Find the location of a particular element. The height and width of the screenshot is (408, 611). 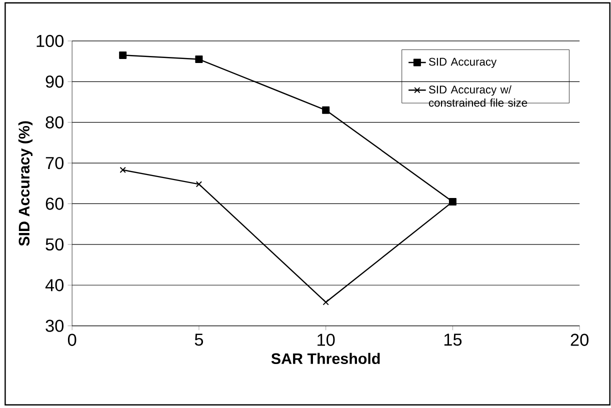

y-tick-label: 70 is located at coordinates (55, 163).